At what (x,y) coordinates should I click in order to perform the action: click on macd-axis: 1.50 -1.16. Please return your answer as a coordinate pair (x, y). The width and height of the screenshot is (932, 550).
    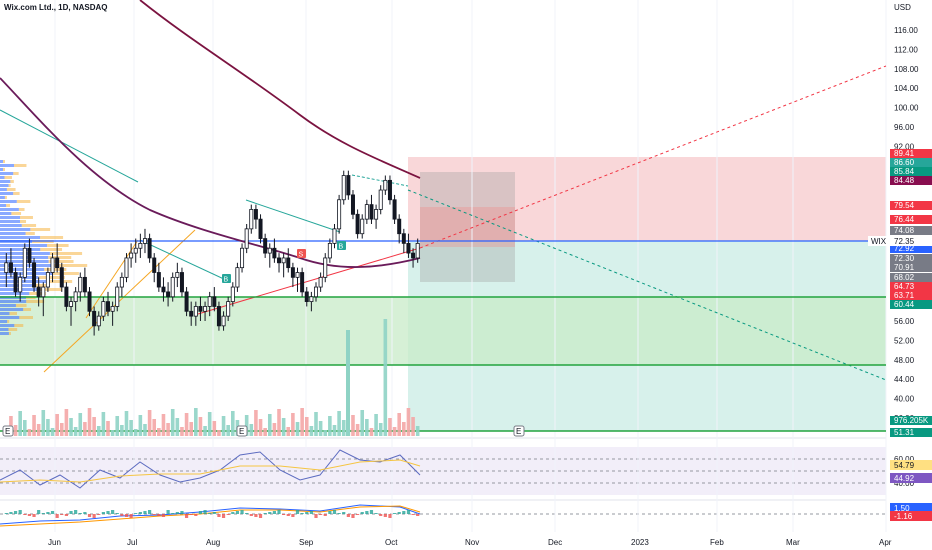
    Looking at the image, I should click on (911, 512).